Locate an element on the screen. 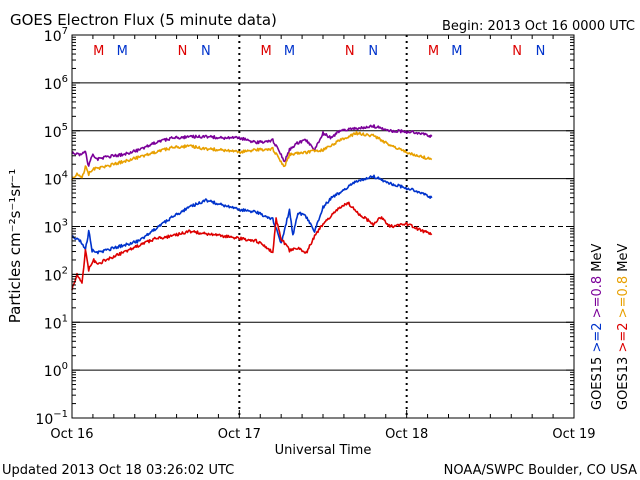  y-tick-label: 10⁻¹ is located at coordinates (51, 418).